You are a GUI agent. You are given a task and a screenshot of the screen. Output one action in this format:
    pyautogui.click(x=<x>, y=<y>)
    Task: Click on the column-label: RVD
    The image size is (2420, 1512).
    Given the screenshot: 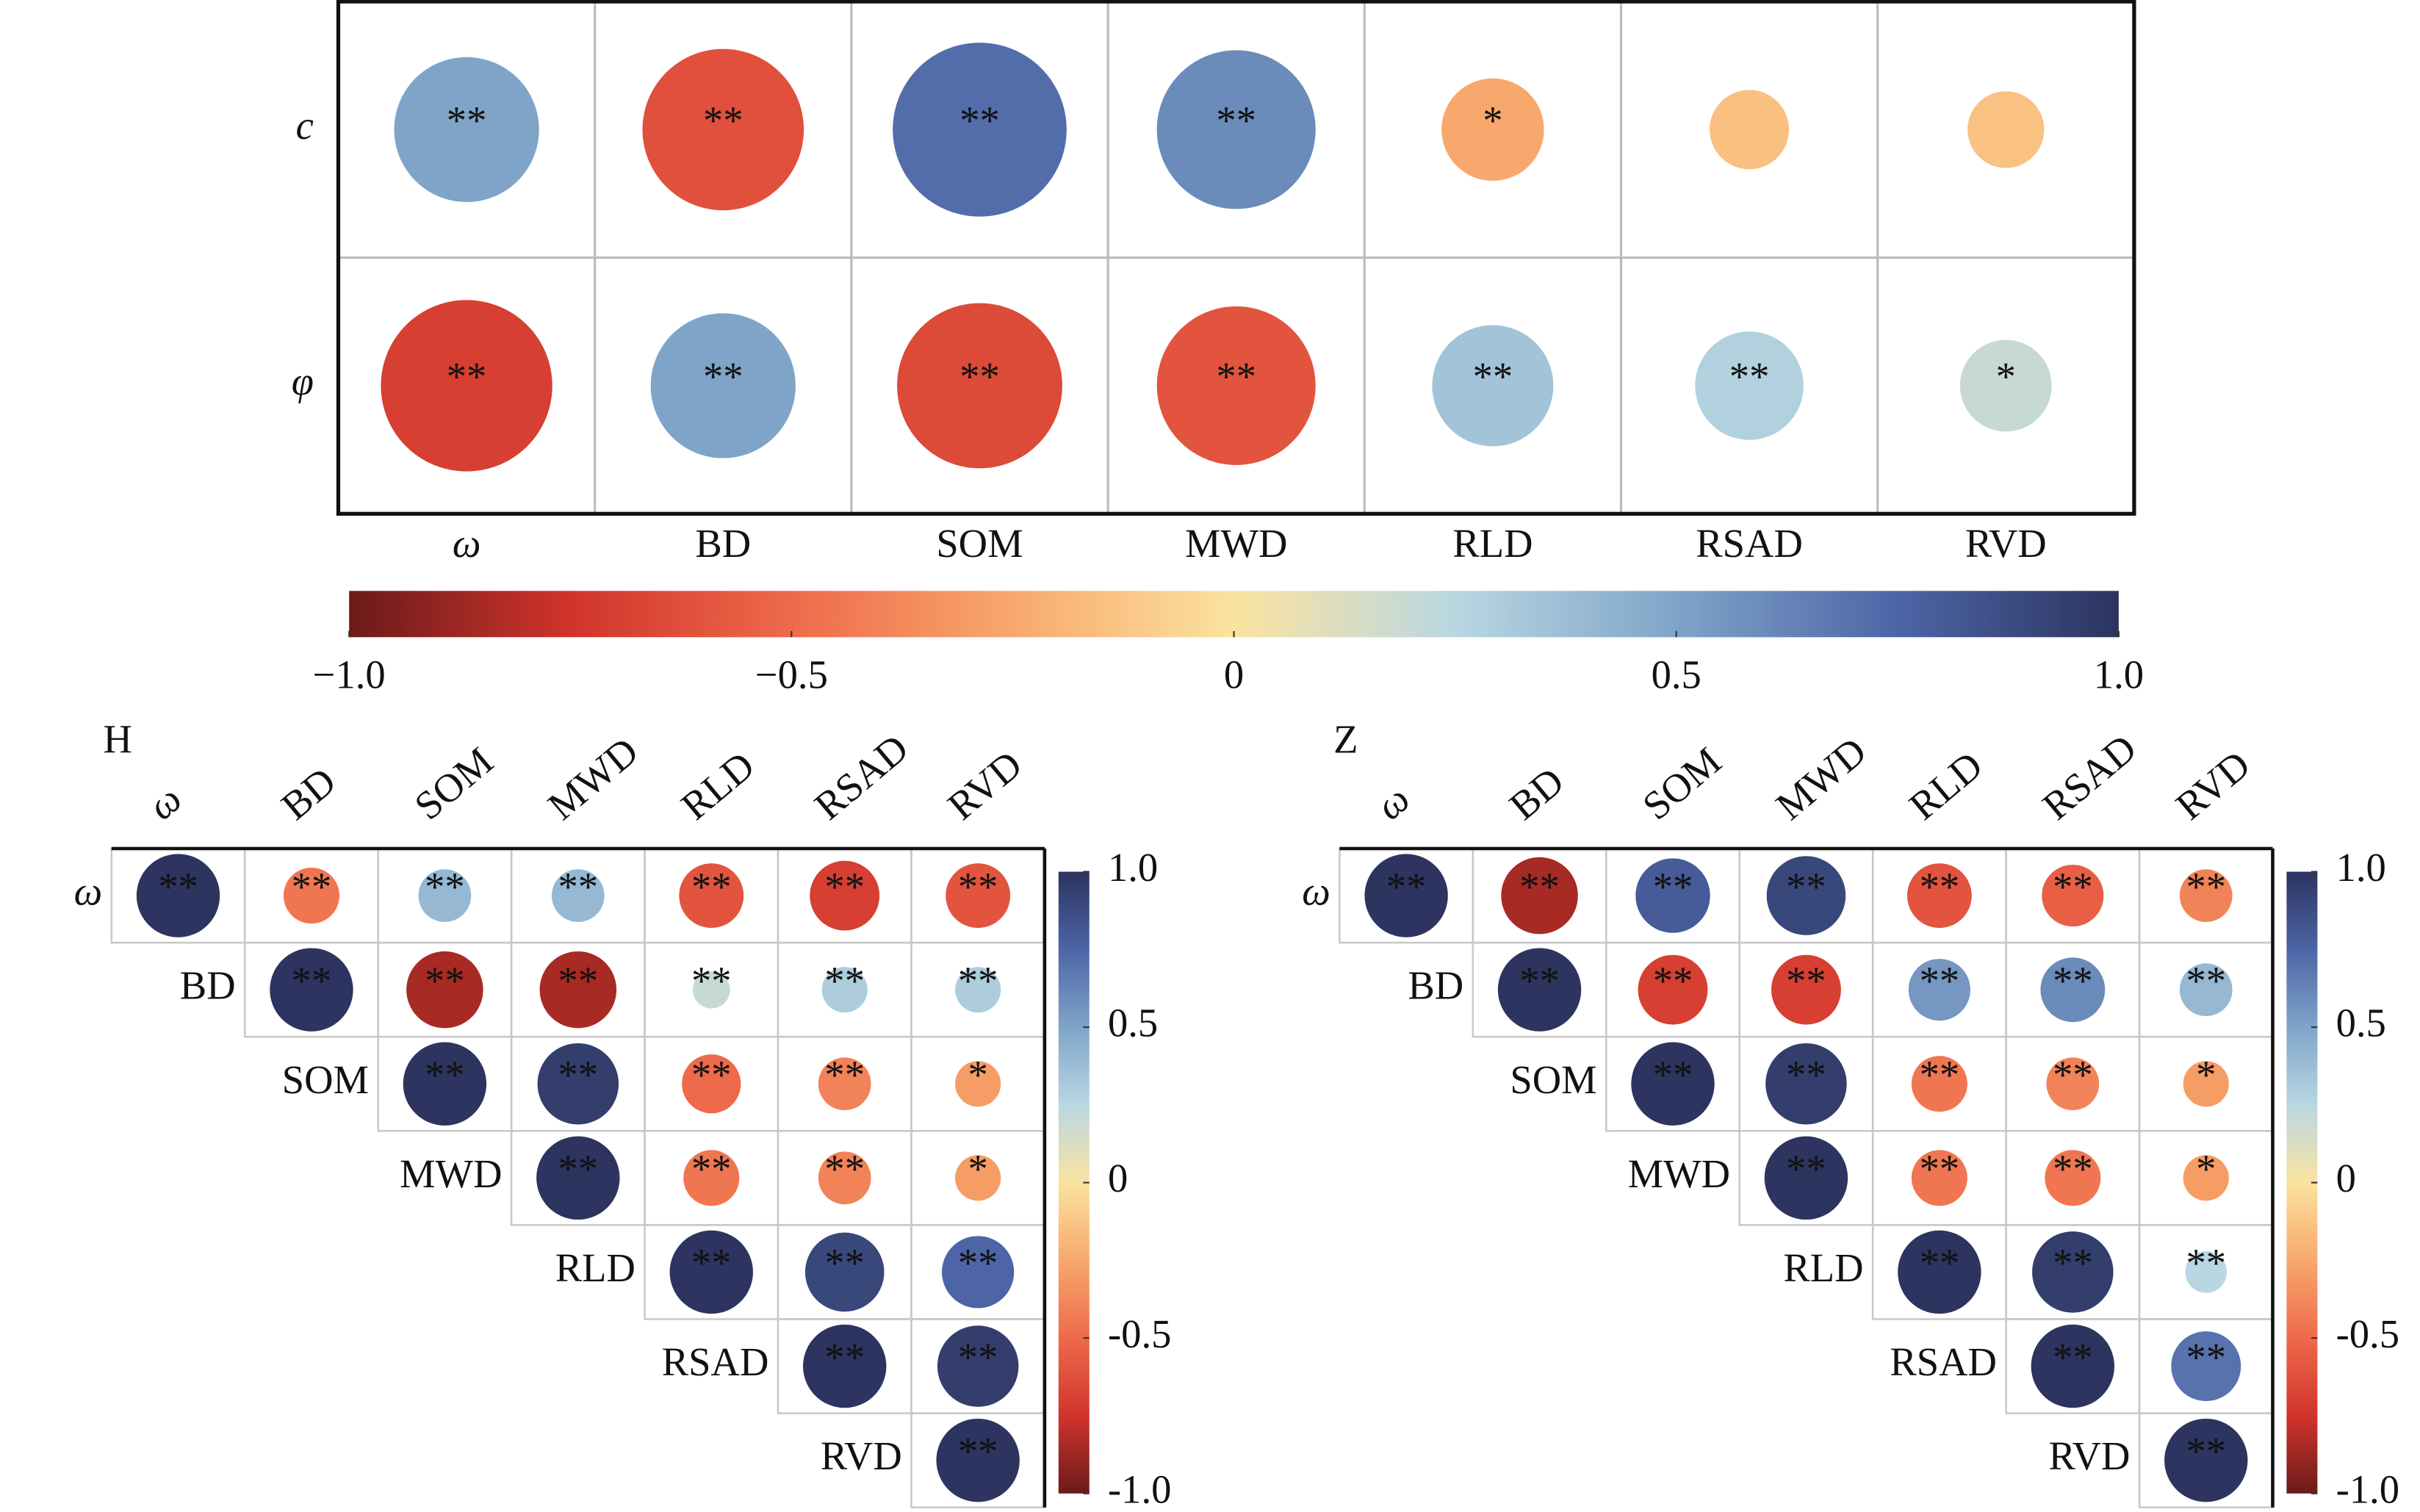 What is the action you would take?
    pyautogui.click(x=984, y=786)
    